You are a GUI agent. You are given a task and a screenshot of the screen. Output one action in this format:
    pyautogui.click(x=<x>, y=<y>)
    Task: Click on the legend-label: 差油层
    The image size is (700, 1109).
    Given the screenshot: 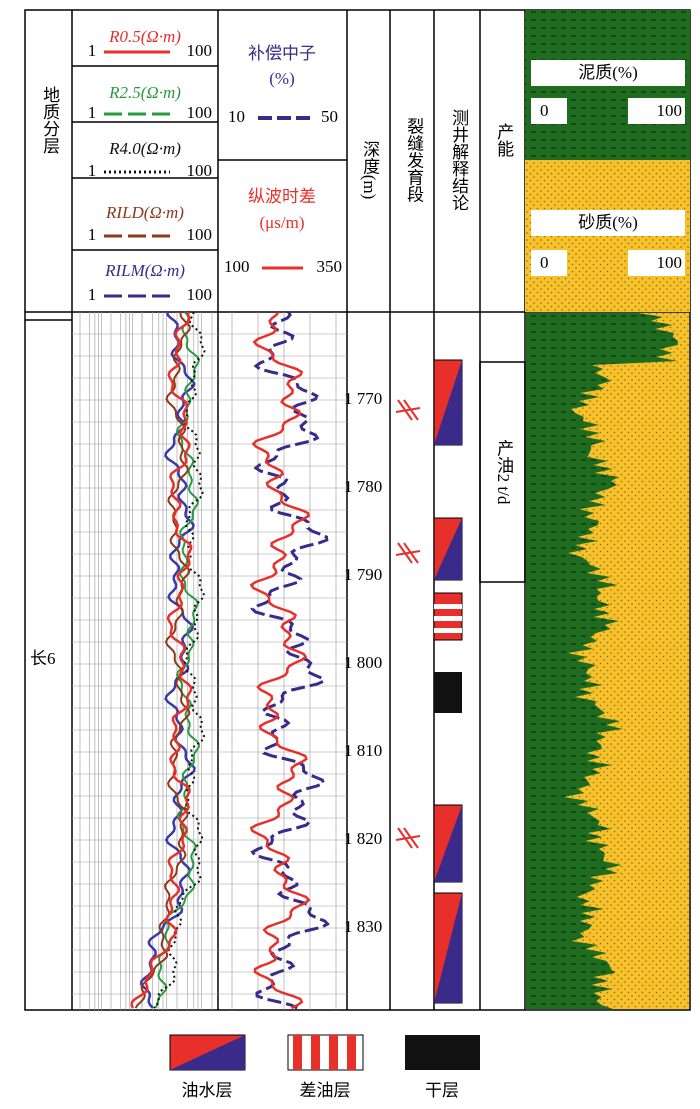 What is the action you would take?
    pyautogui.click(x=325, y=1090)
    